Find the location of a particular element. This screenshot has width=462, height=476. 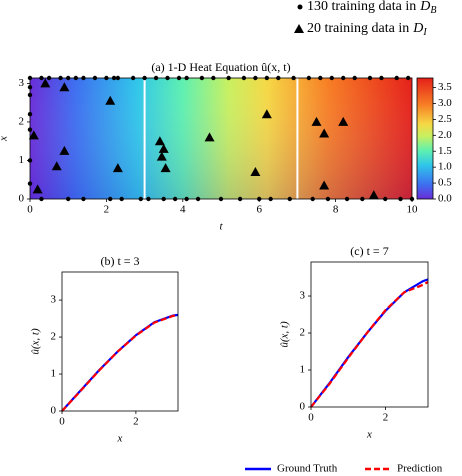

x-tick-label: 4 is located at coordinates (183, 210).